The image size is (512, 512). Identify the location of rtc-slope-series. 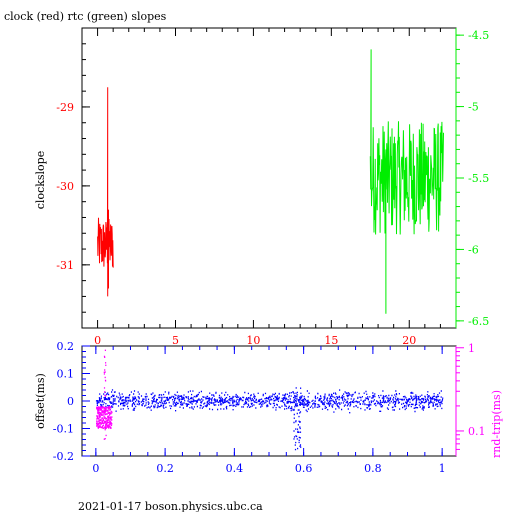
(406, 181).